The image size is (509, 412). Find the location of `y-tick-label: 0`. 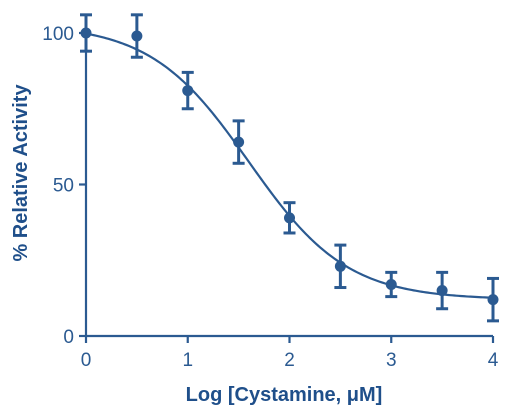

y-tick-label: 0 is located at coordinates (68, 337).